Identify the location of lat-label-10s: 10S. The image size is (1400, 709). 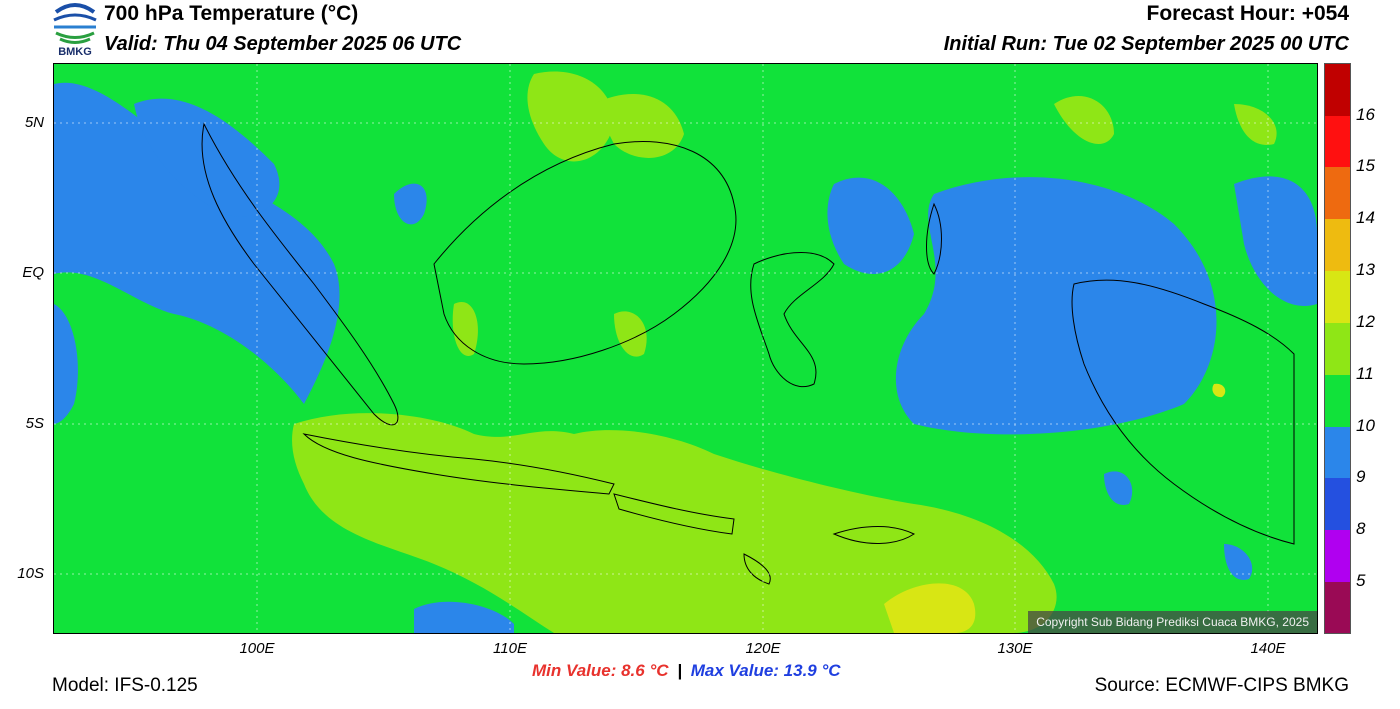
(30, 573).